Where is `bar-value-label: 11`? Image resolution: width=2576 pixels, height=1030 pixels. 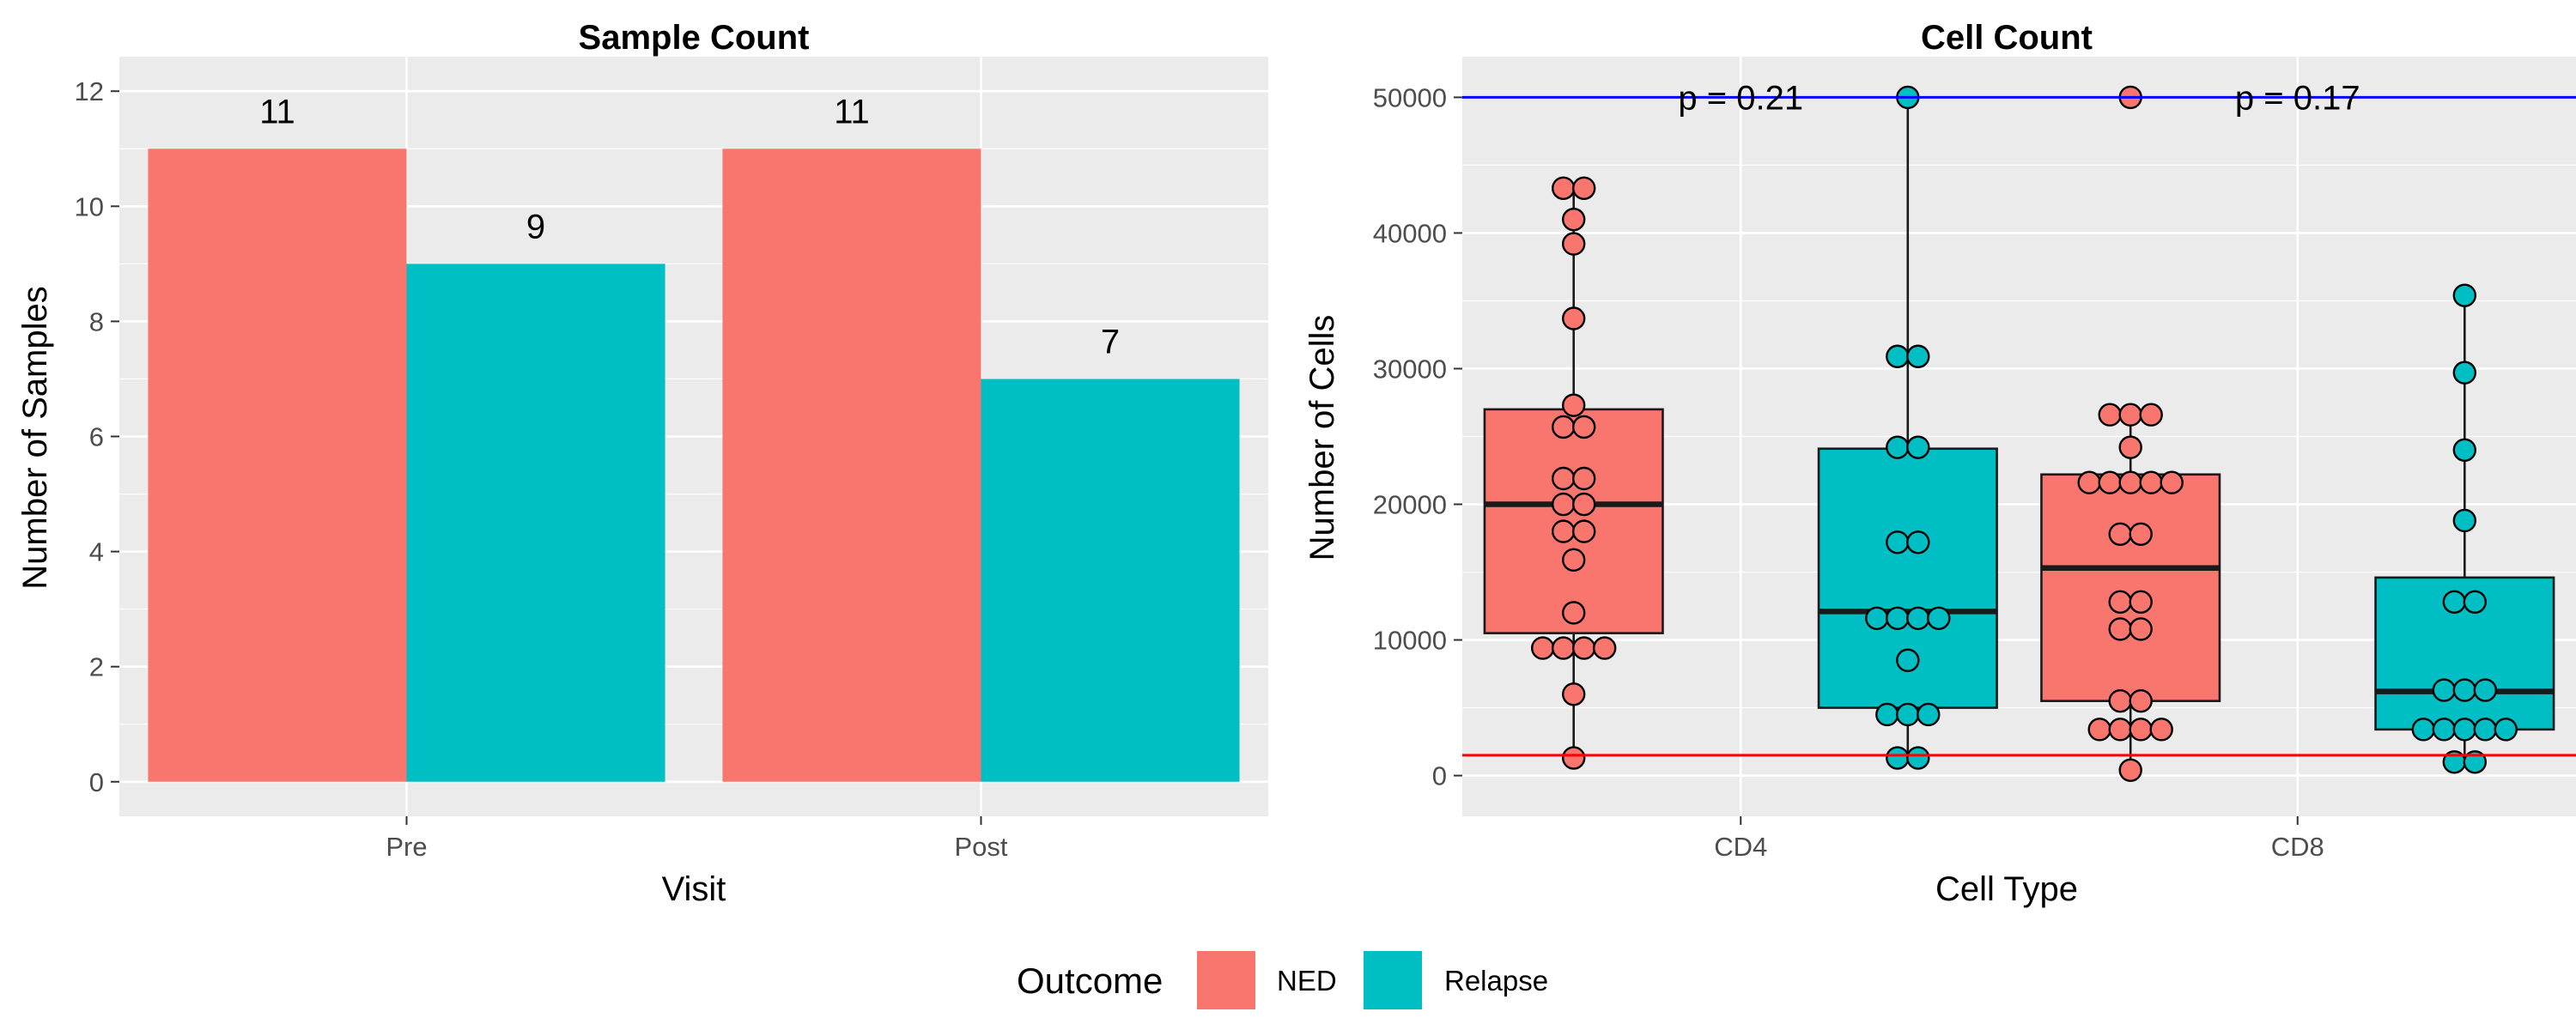
bar-value-label: 11 is located at coordinates (852, 111).